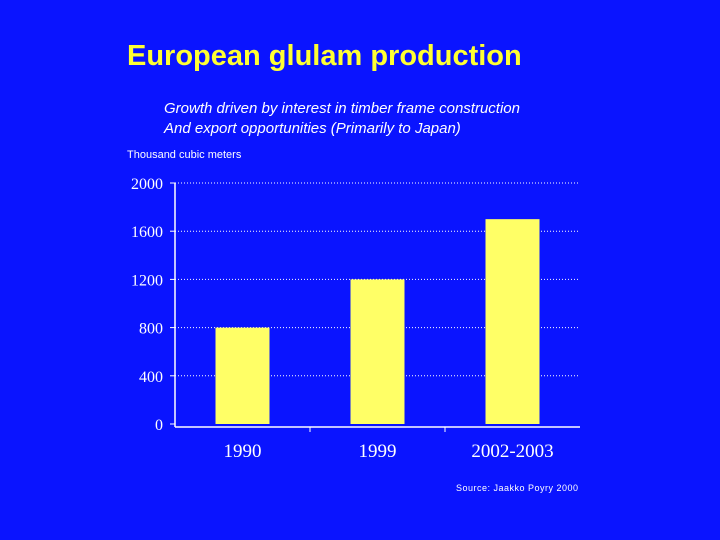 The width and height of the screenshot is (720, 540). What do you see at coordinates (512, 451) in the screenshot?
I see `x-tick-label-2002-2003: 2002-2003` at bounding box center [512, 451].